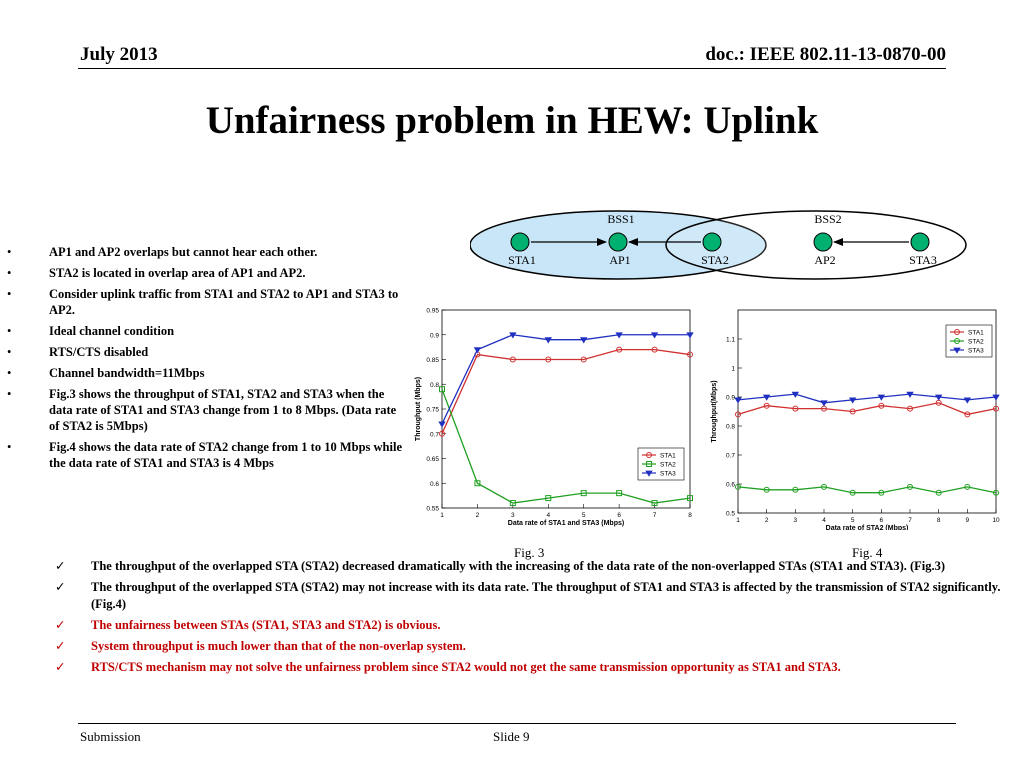 This screenshot has width=1024, height=768. Describe the element at coordinates (112, 331) in the screenshot. I see `bullet-text: Ideal channel condition` at that location.